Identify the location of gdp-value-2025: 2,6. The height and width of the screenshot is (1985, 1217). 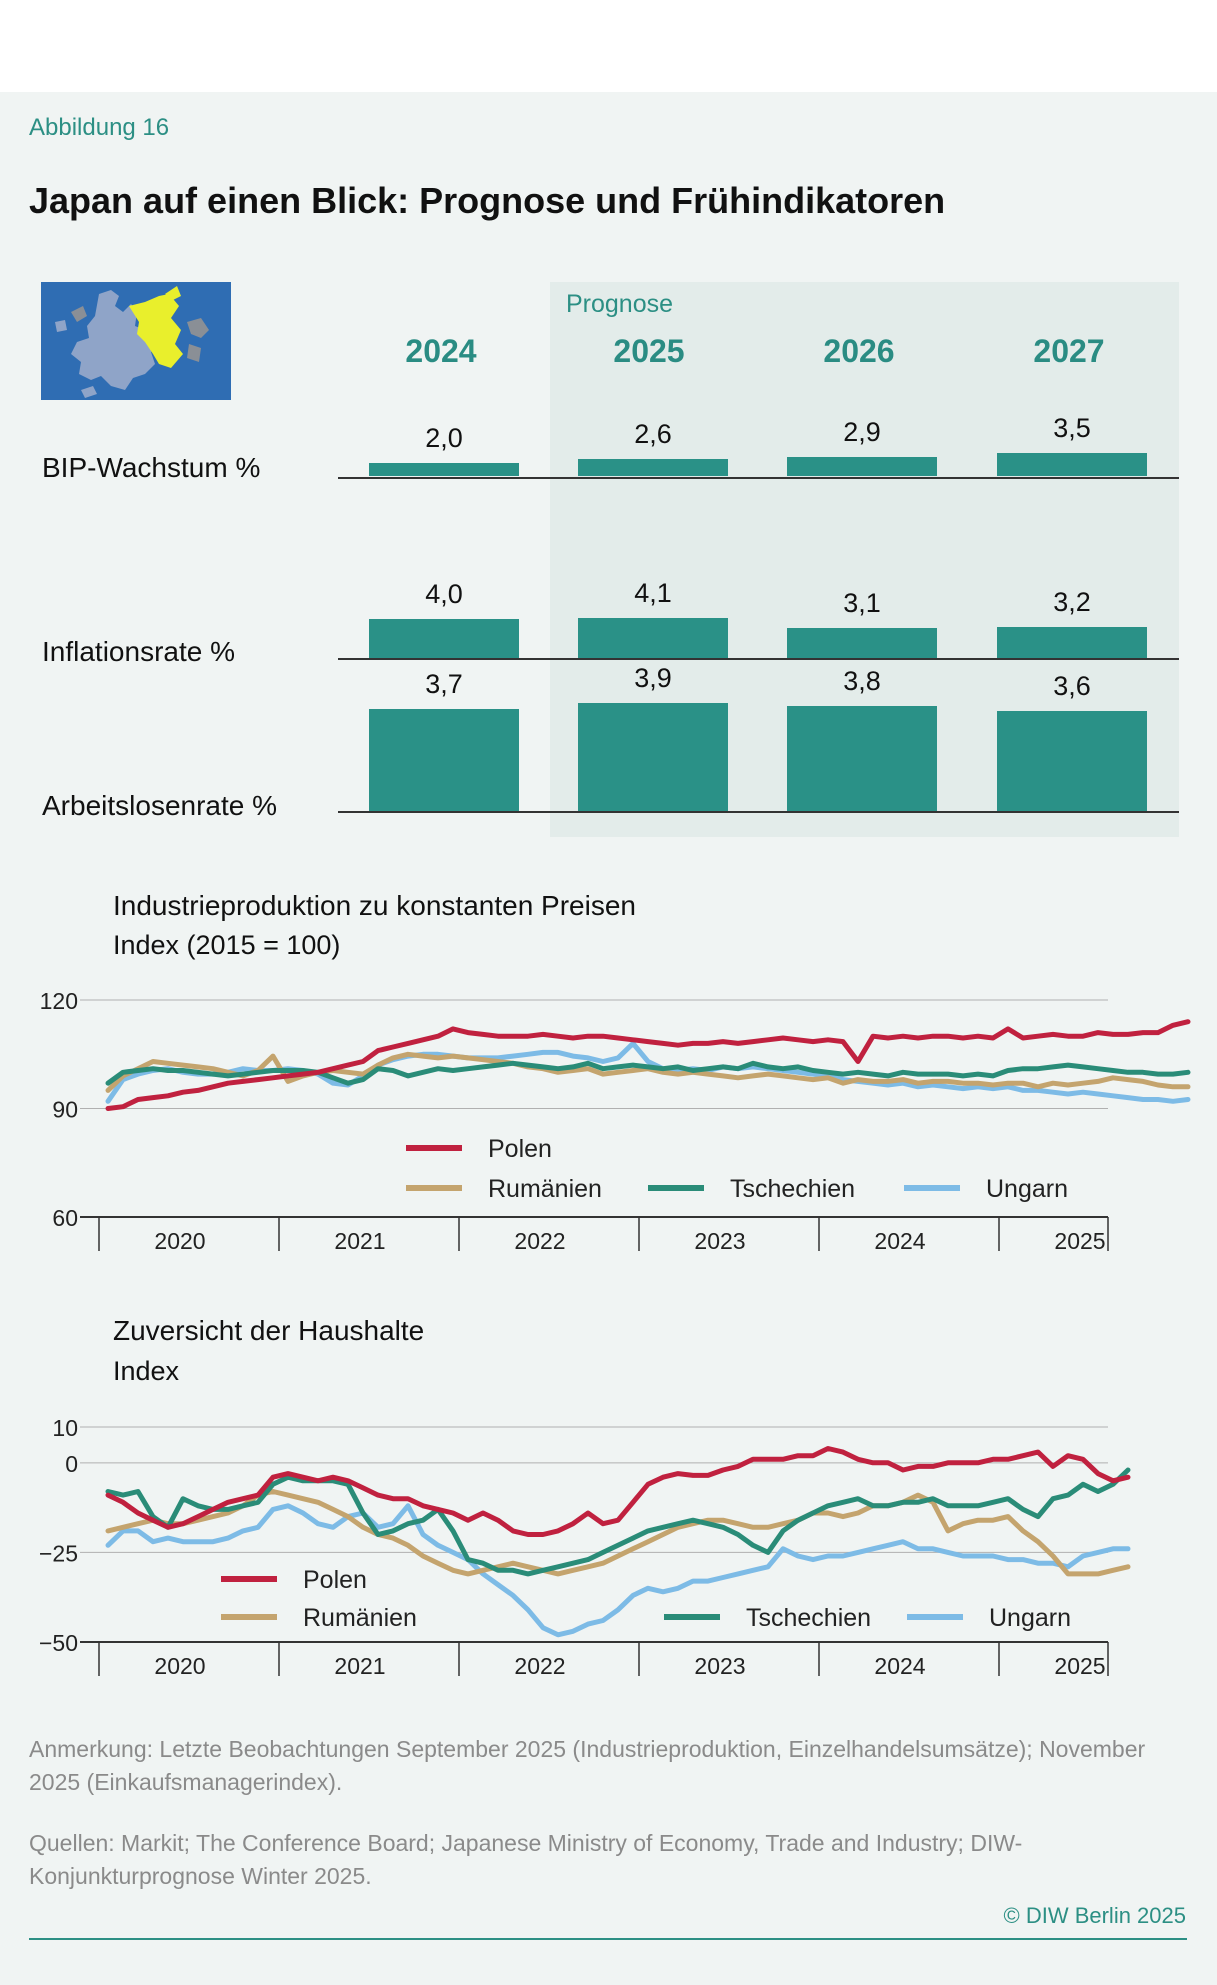
(653, 434).